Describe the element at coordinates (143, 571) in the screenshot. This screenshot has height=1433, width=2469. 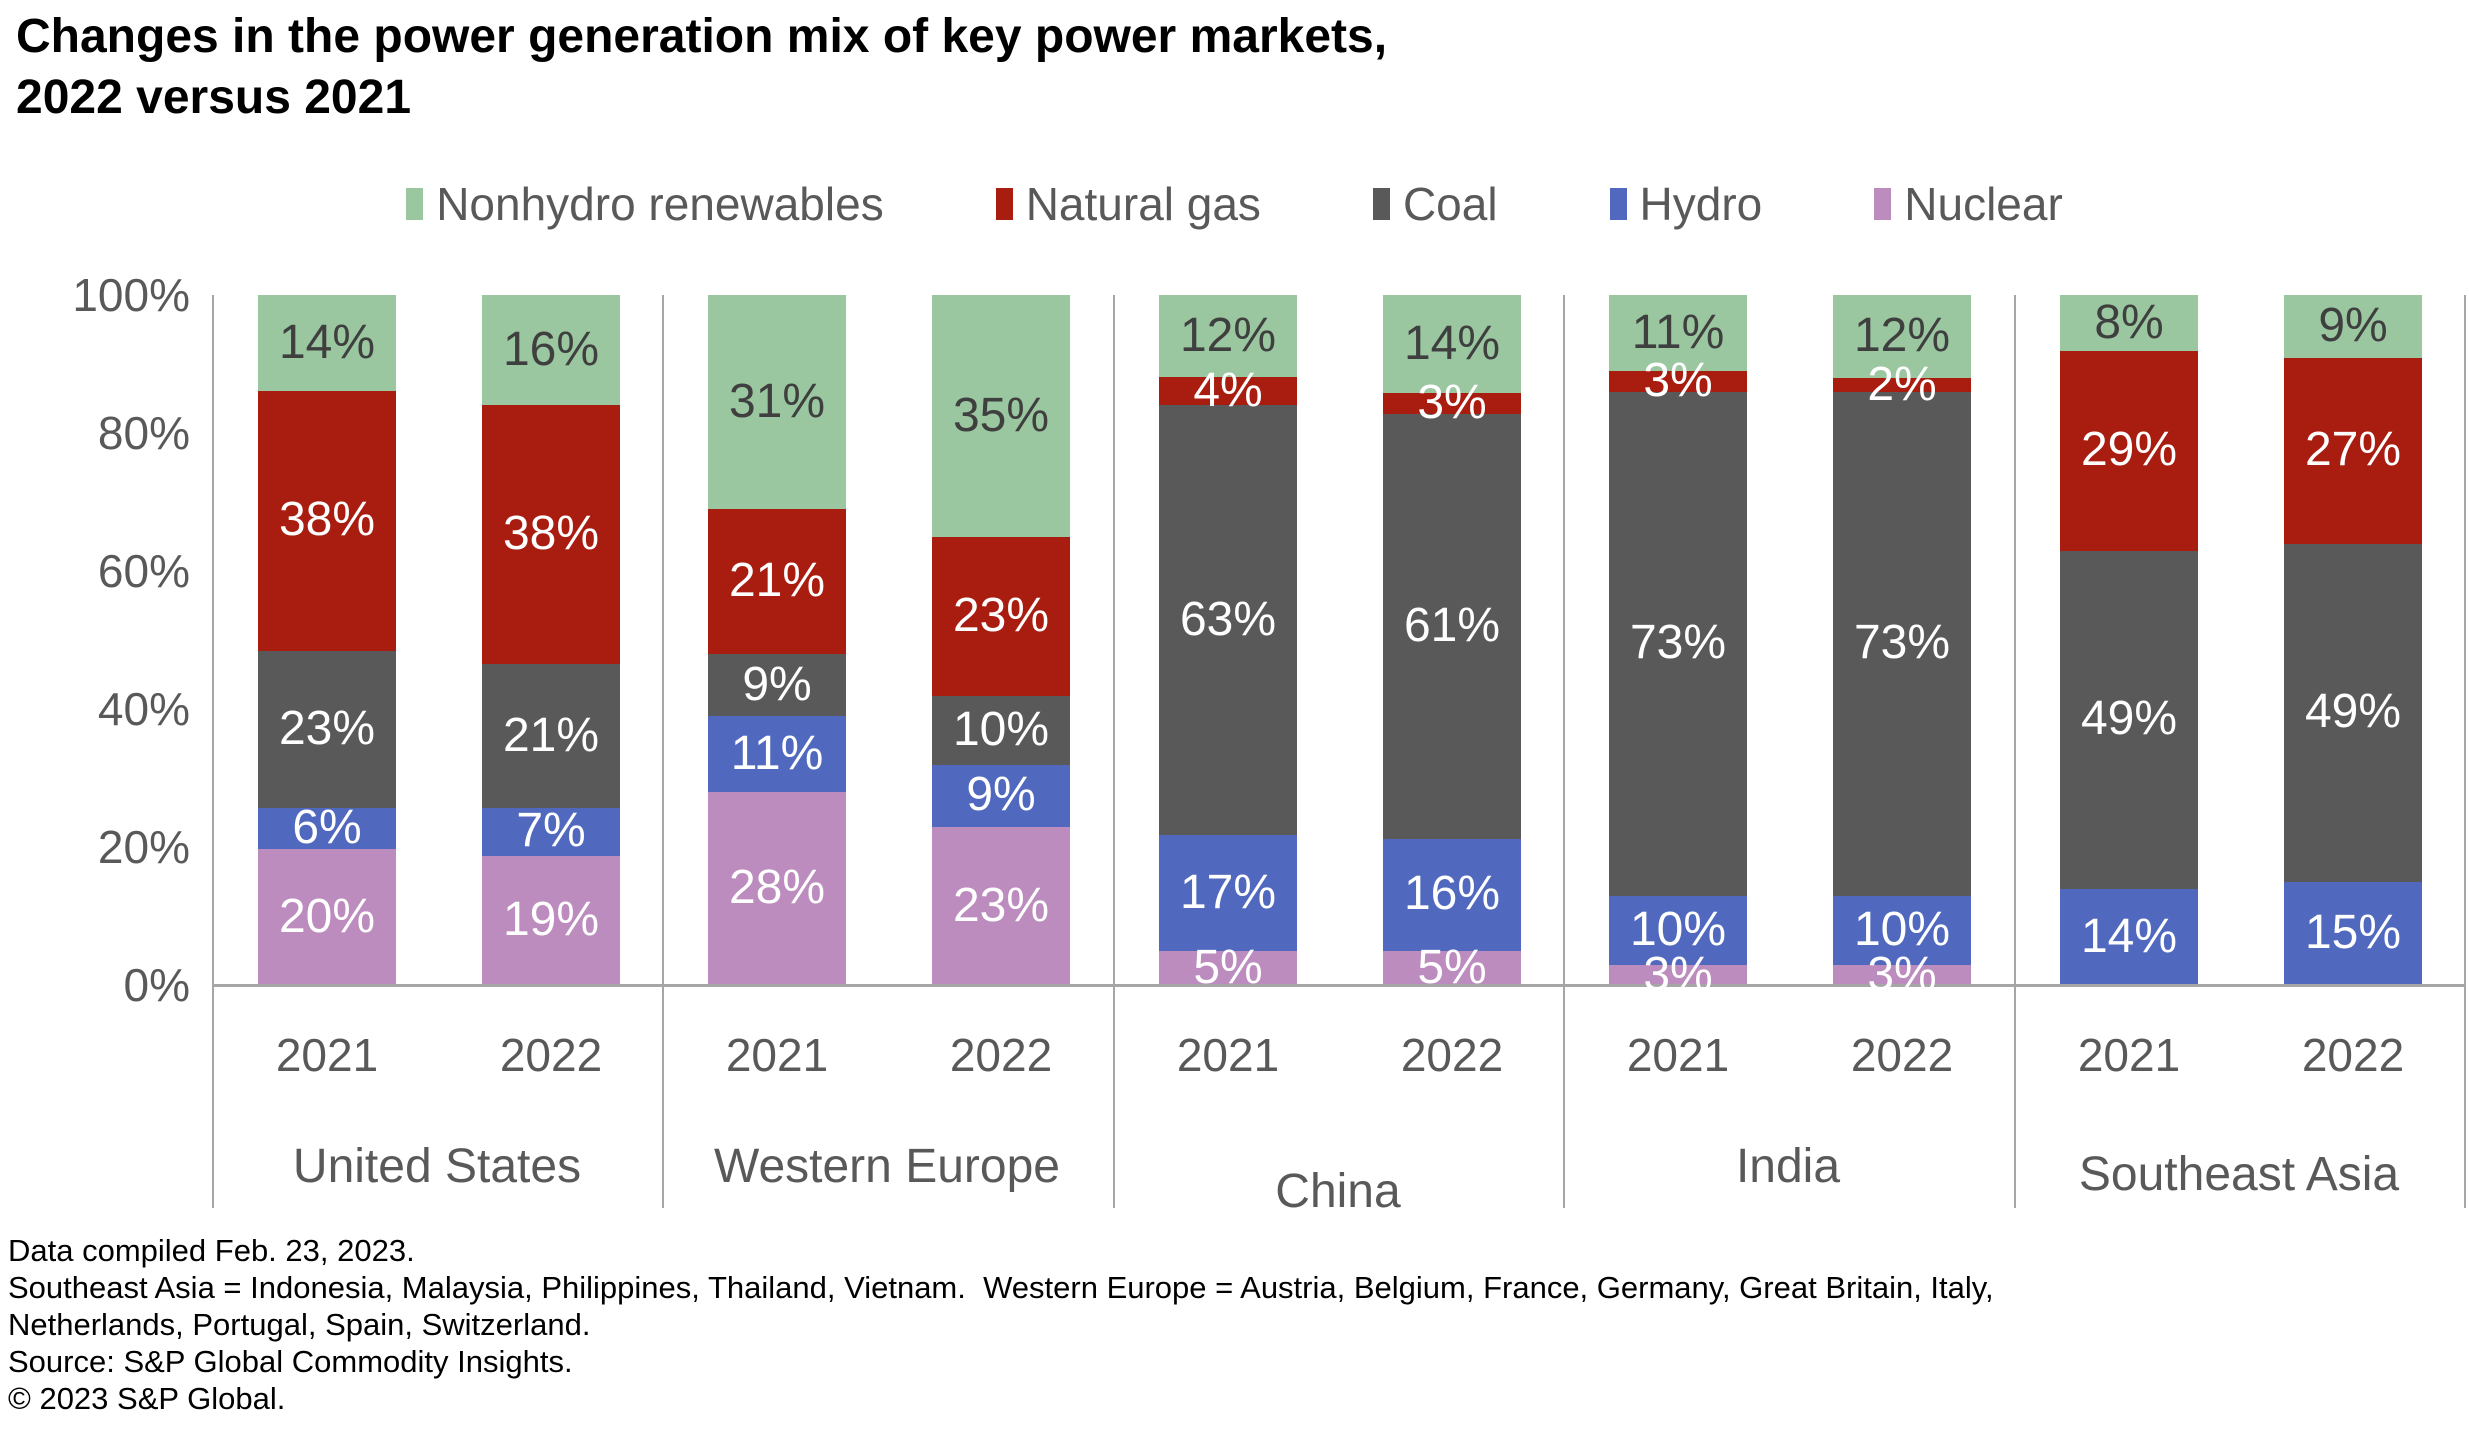
I see `y-axis-tick-label: 60%` at that location.